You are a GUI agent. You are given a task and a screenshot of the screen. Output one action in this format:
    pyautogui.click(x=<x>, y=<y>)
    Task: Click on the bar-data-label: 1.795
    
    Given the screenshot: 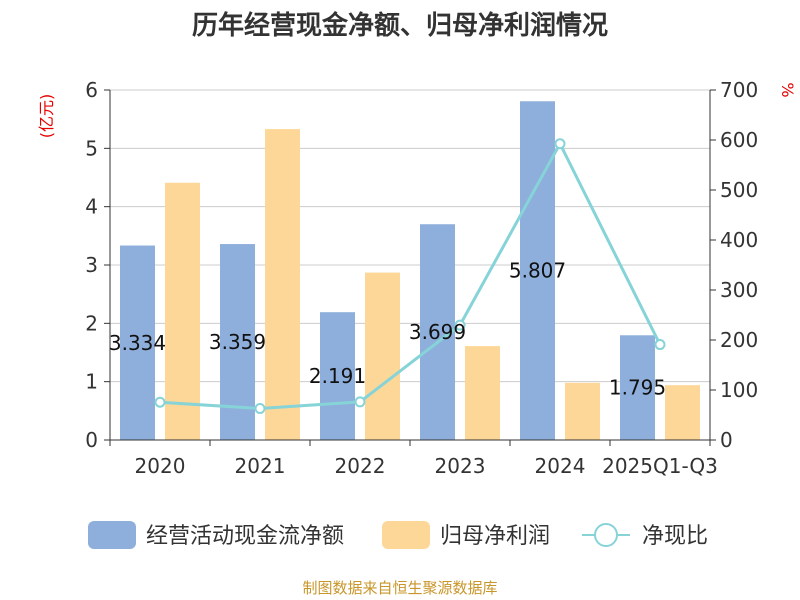 What is the action you would take?
    pyautogui.click(x=637, y=388)
    